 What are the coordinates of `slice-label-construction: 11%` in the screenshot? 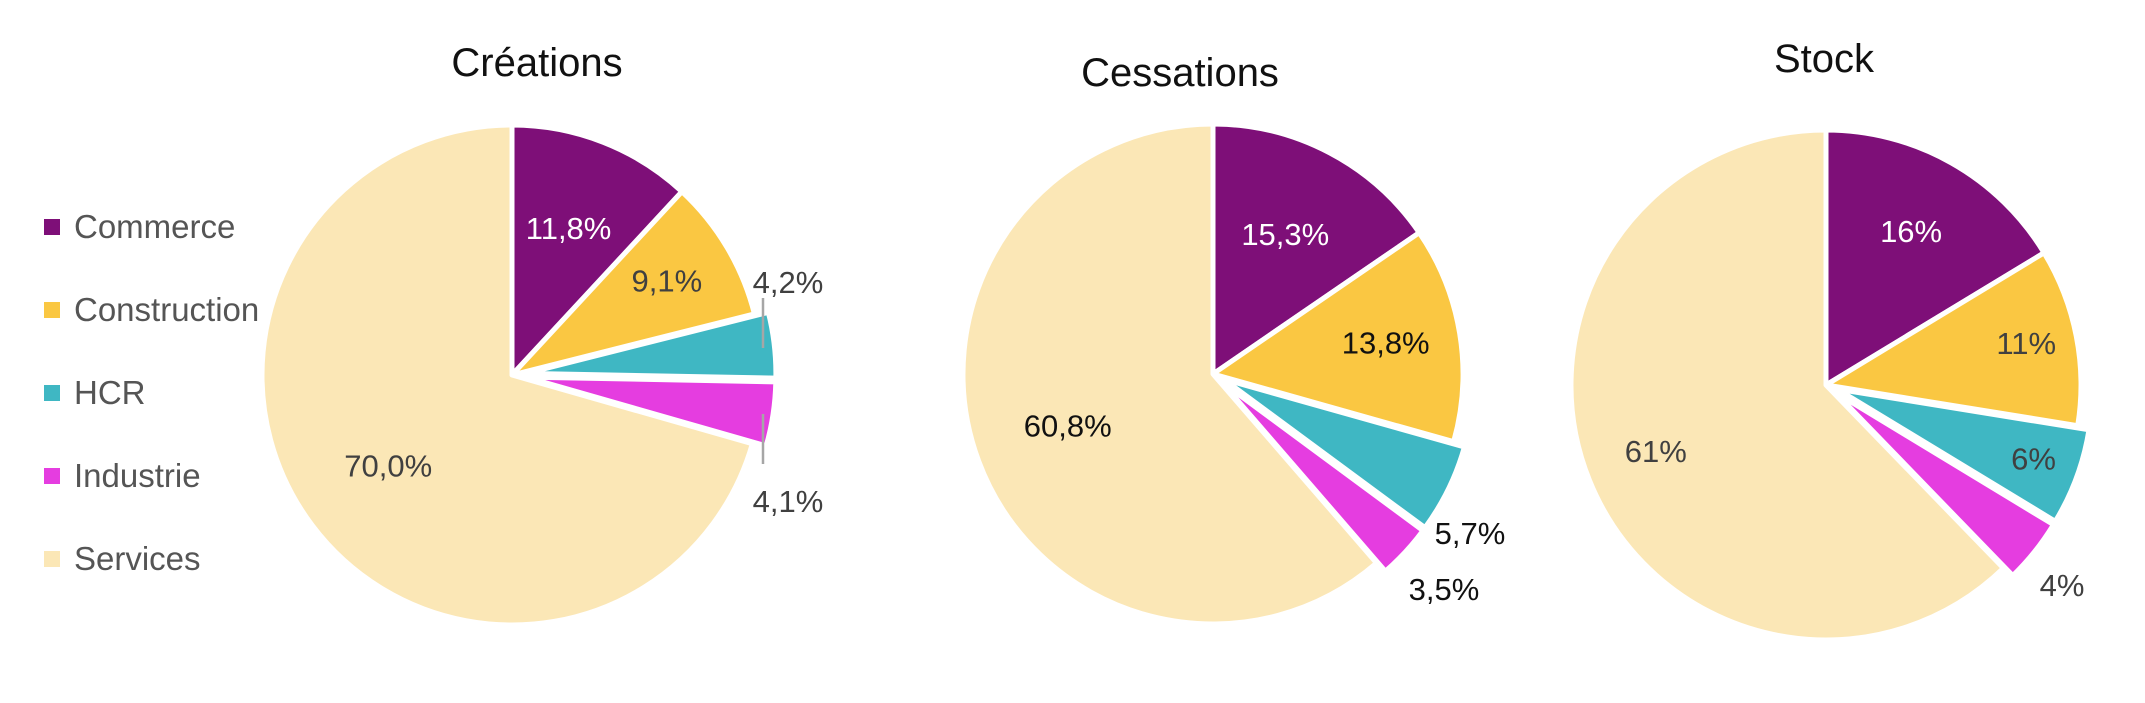 It's located at (2026, 343).